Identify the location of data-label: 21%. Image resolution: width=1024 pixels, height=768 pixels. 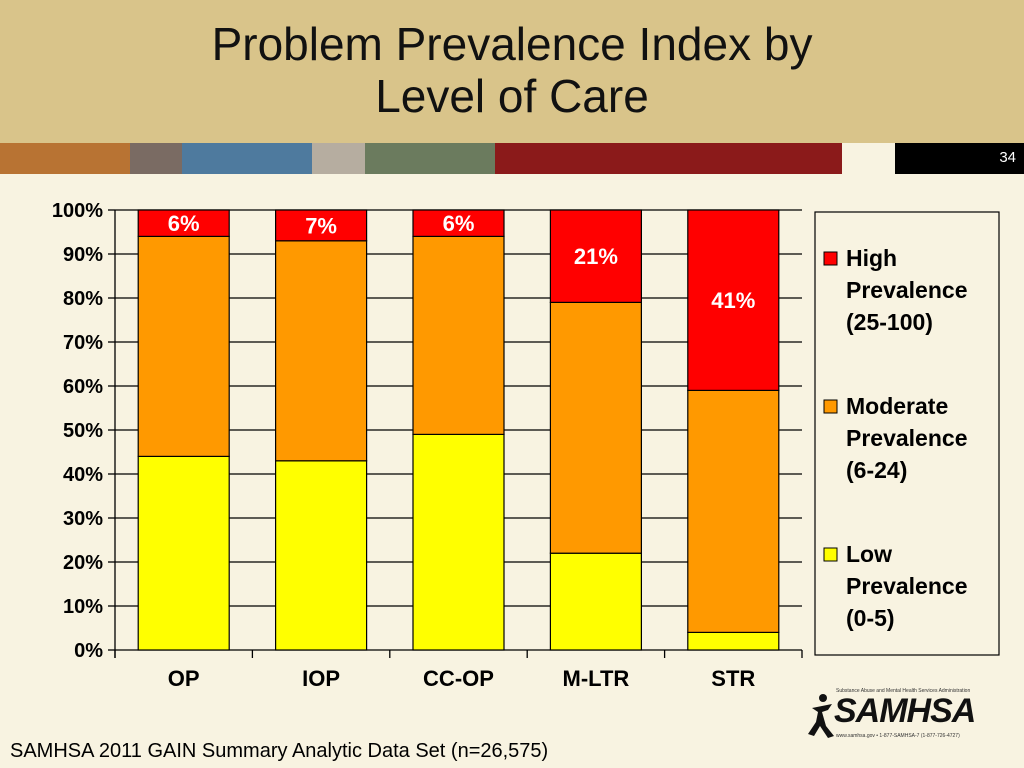
(596, 256).